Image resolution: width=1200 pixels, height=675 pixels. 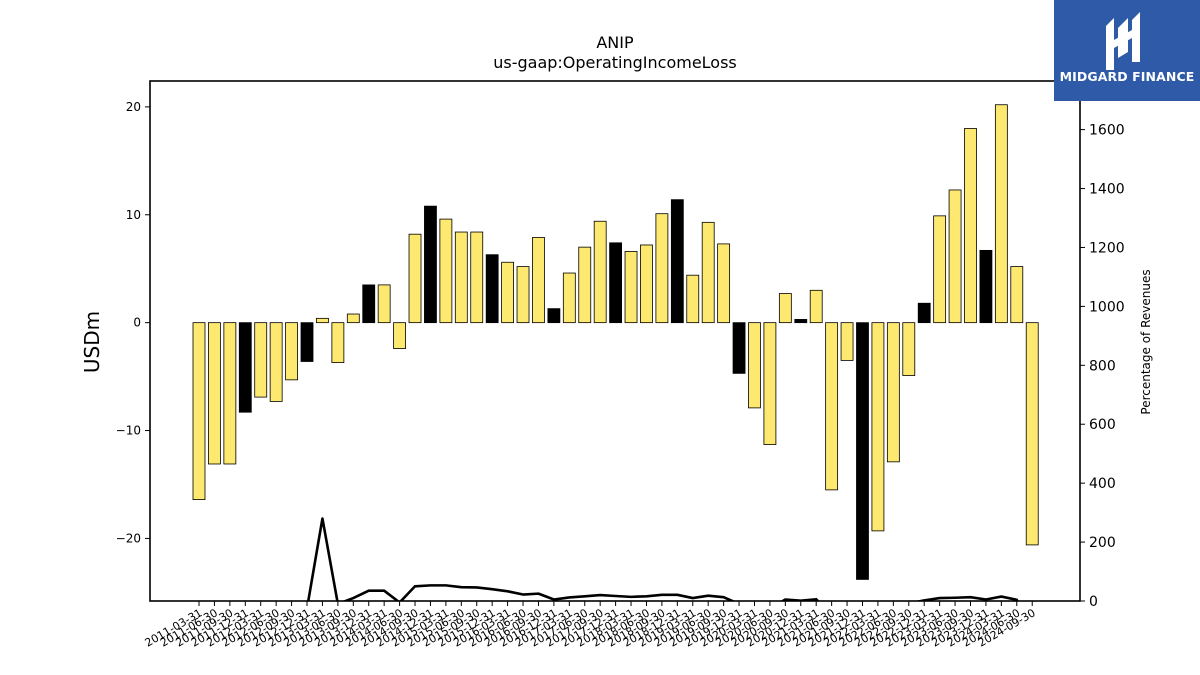 I want to click on y-axis-label: USDm, so click(x=92, y=342).